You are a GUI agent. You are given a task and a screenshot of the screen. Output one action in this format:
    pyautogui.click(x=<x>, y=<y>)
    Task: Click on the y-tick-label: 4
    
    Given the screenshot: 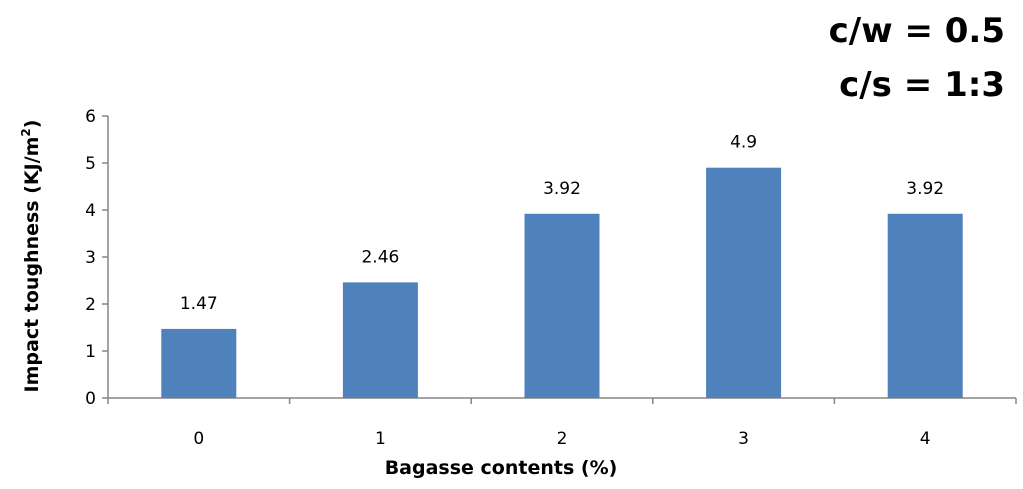 What is the action you would take?
    pyautogui.click(x=90, y=211)
    